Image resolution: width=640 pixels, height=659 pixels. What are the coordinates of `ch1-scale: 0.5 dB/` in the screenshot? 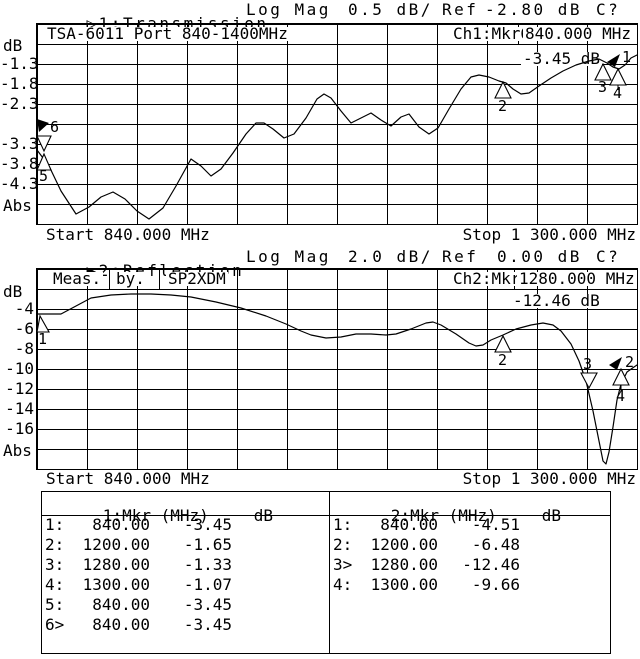 It's located at (390, 9).